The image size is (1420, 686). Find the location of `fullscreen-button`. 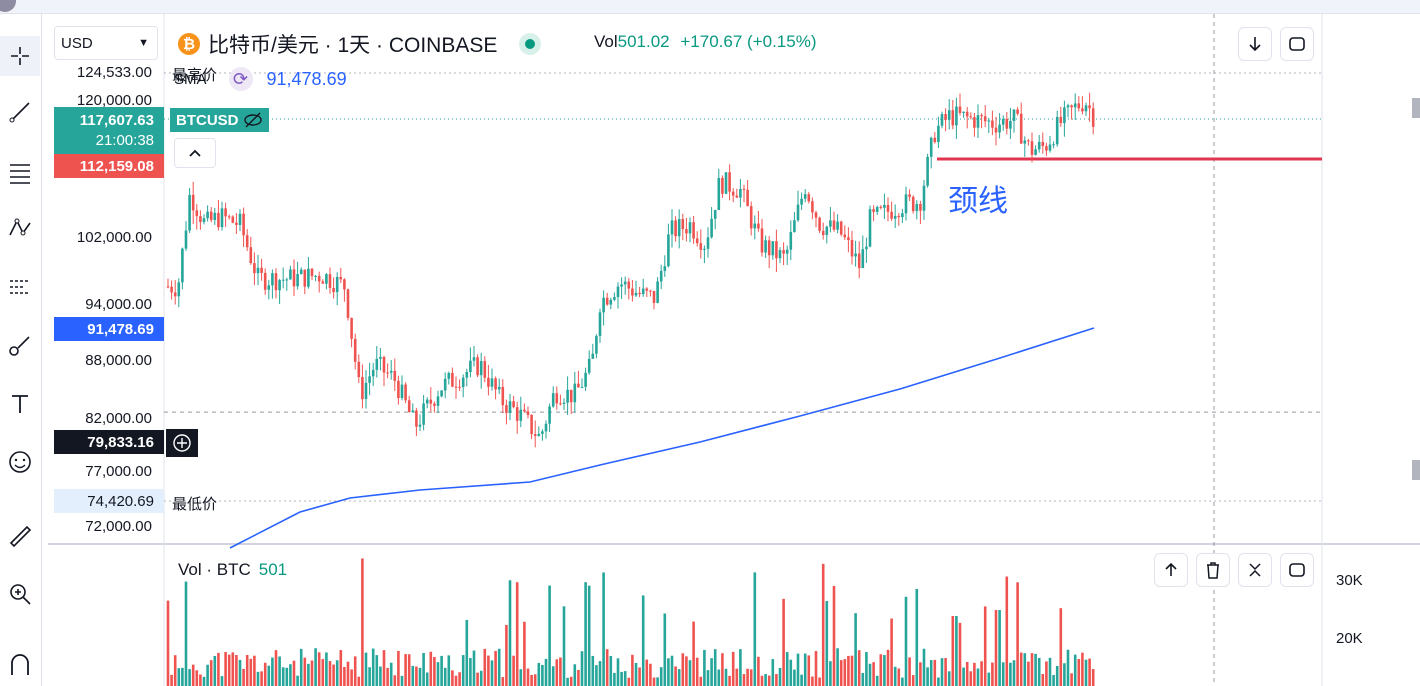

fullscreen-button is located at coordinates (1297, 44).